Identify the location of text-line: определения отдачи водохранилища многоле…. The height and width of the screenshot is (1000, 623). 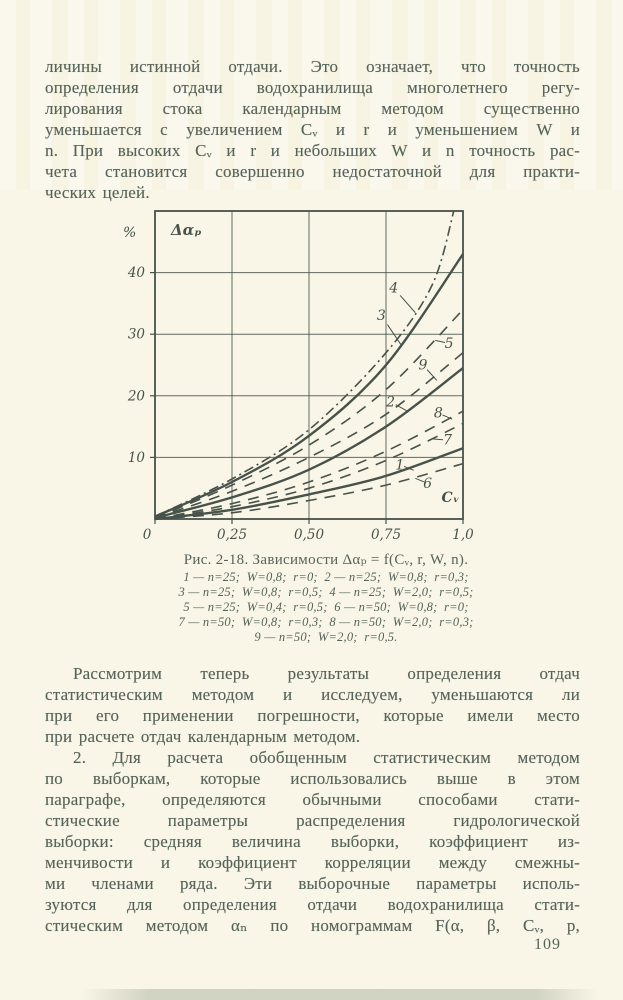
(312, 87).